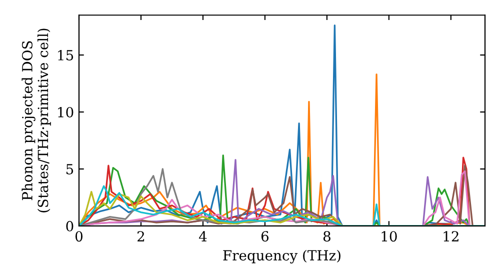  I want to click on x-tick-label: 2, so click(141, 236).